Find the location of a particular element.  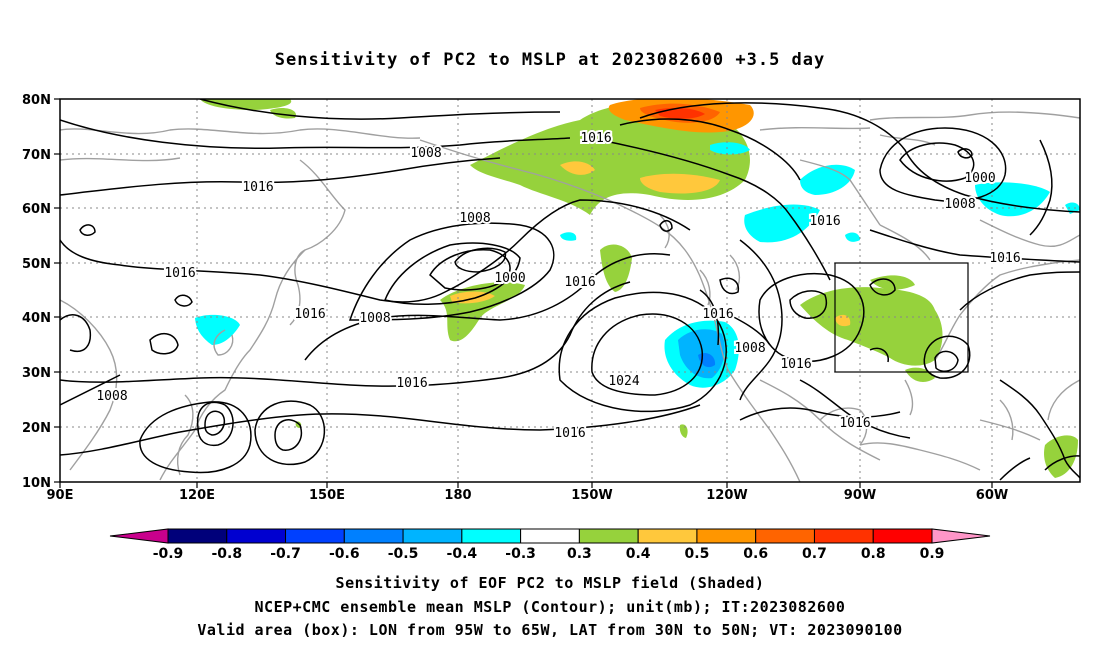

lon-tick-label: 120W is located at coordinates (726, 495).